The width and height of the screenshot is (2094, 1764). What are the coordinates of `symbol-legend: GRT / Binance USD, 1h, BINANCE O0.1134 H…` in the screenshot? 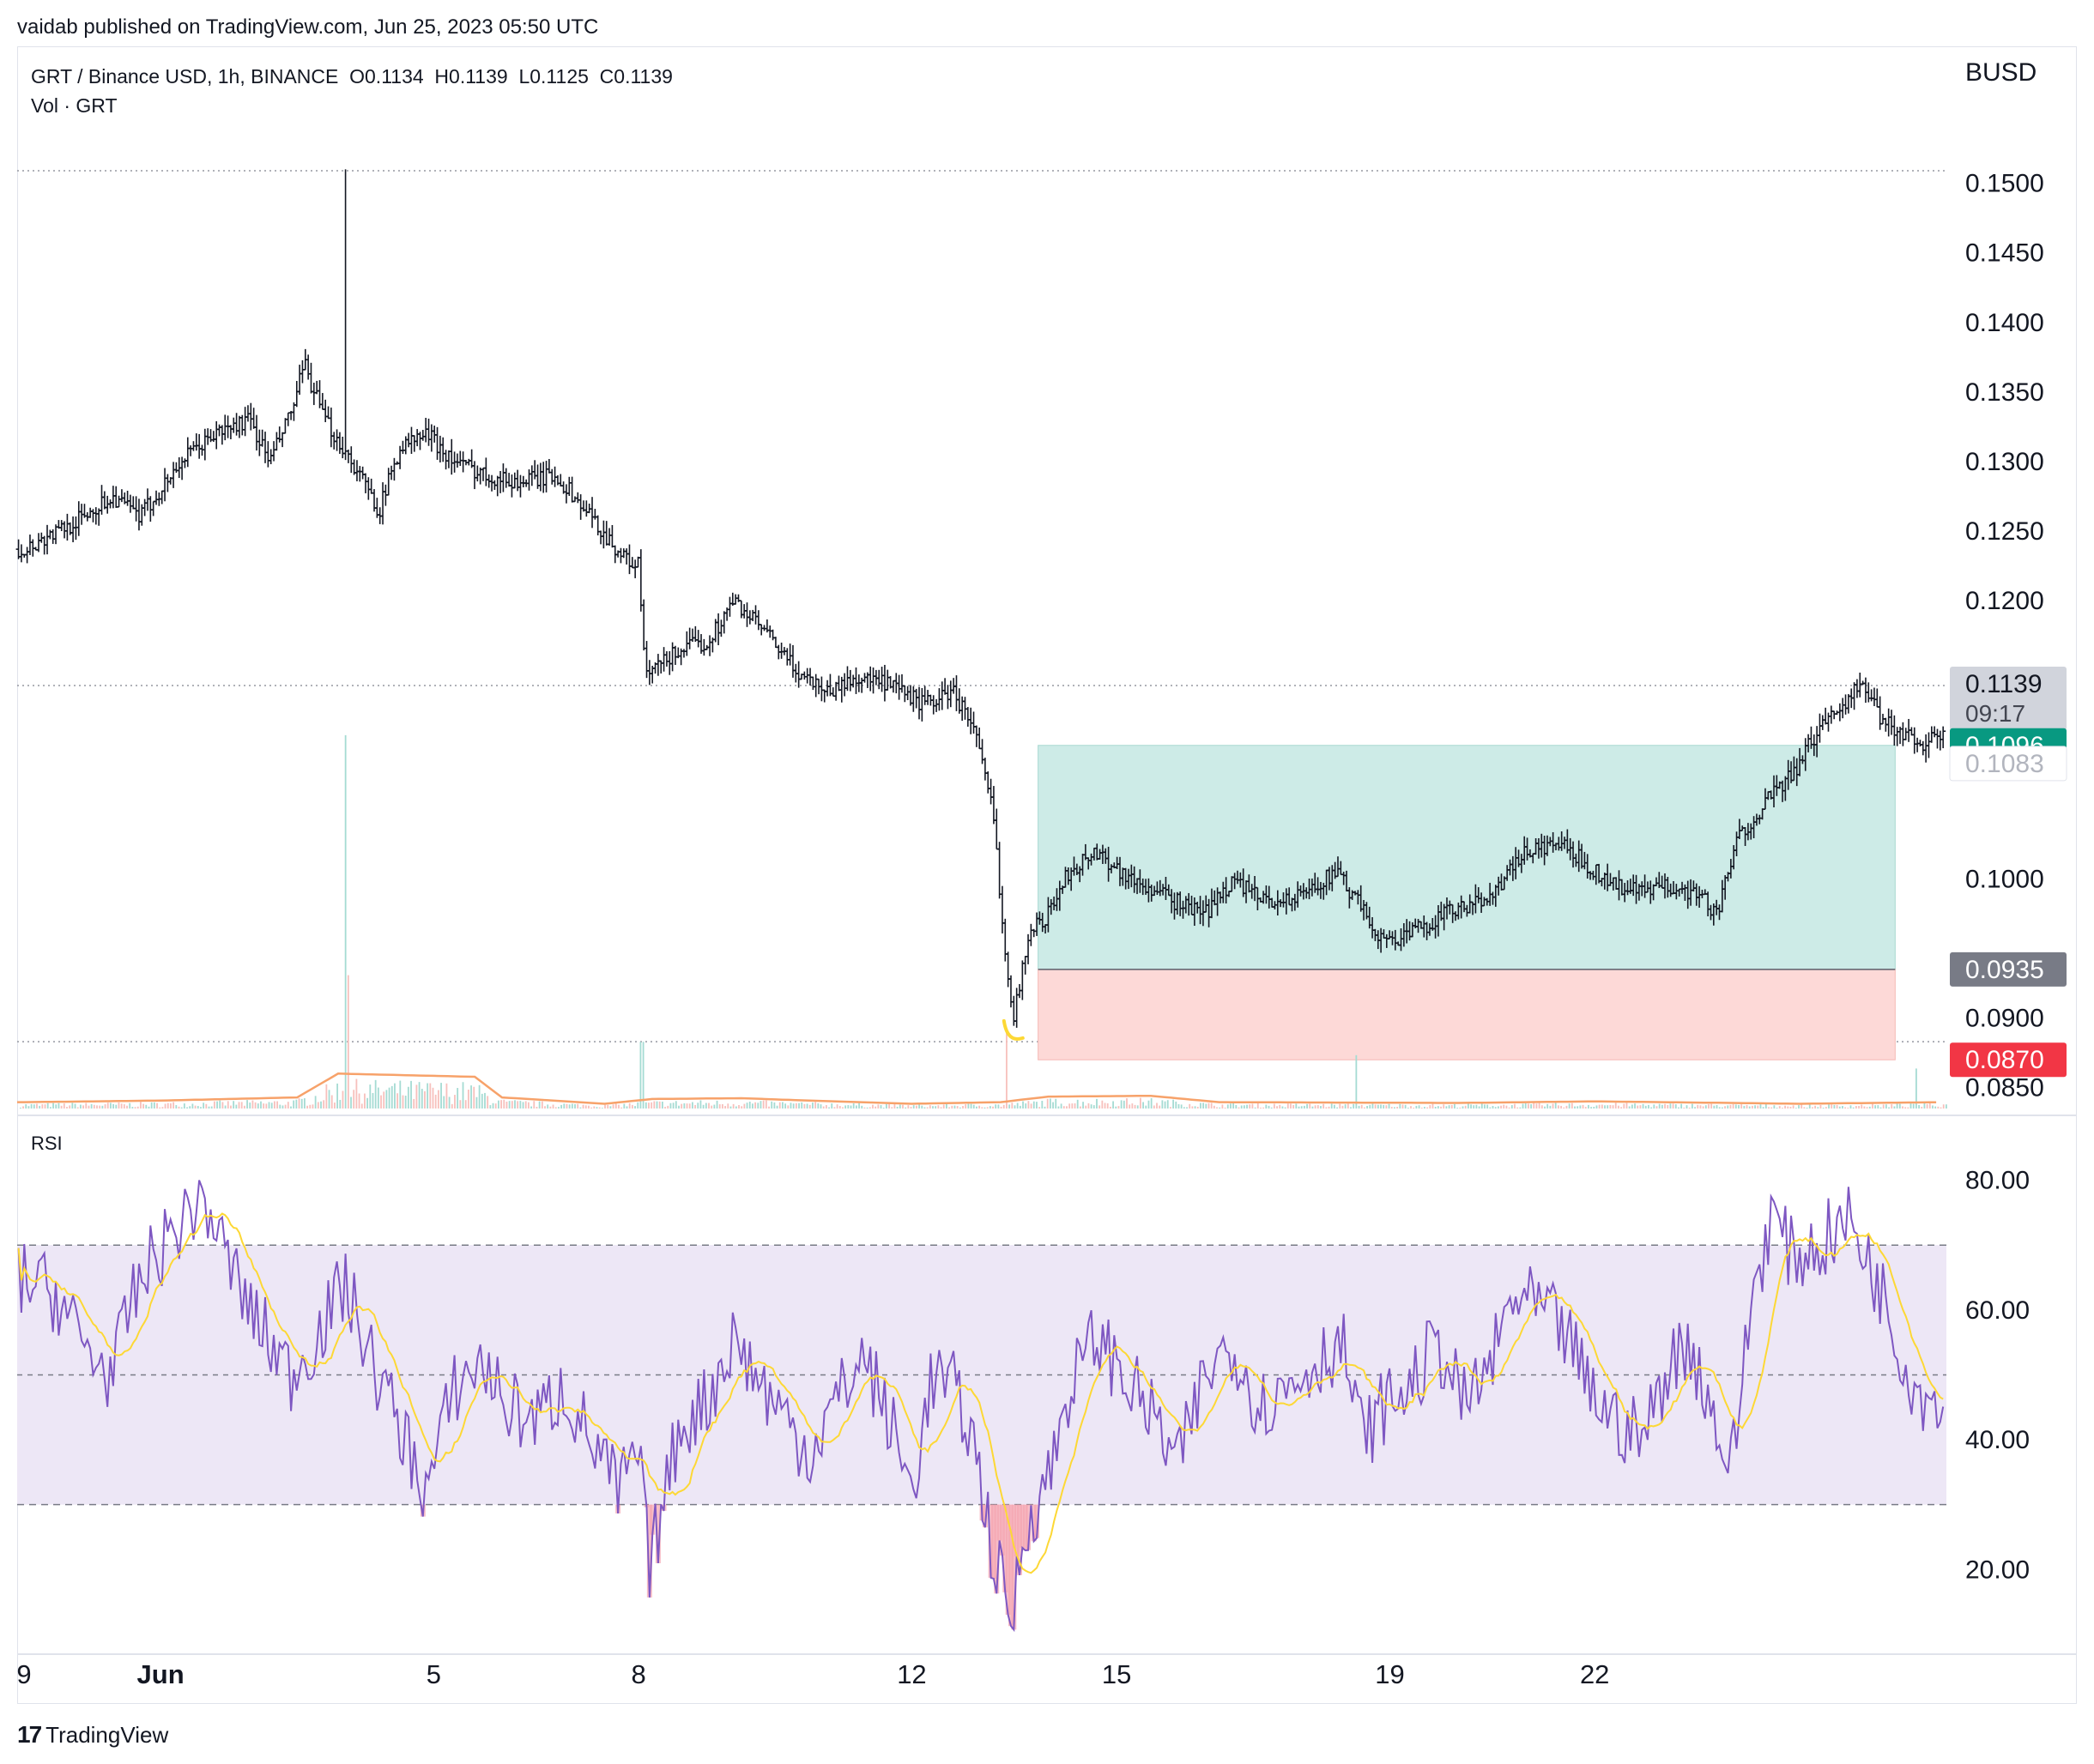 It's located at (352, 76).